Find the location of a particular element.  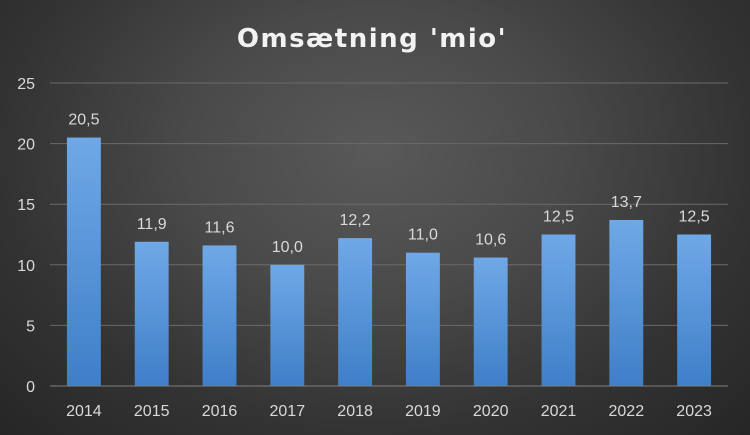

data-label-2017: 10,0 is located at coordinates (287, 247).